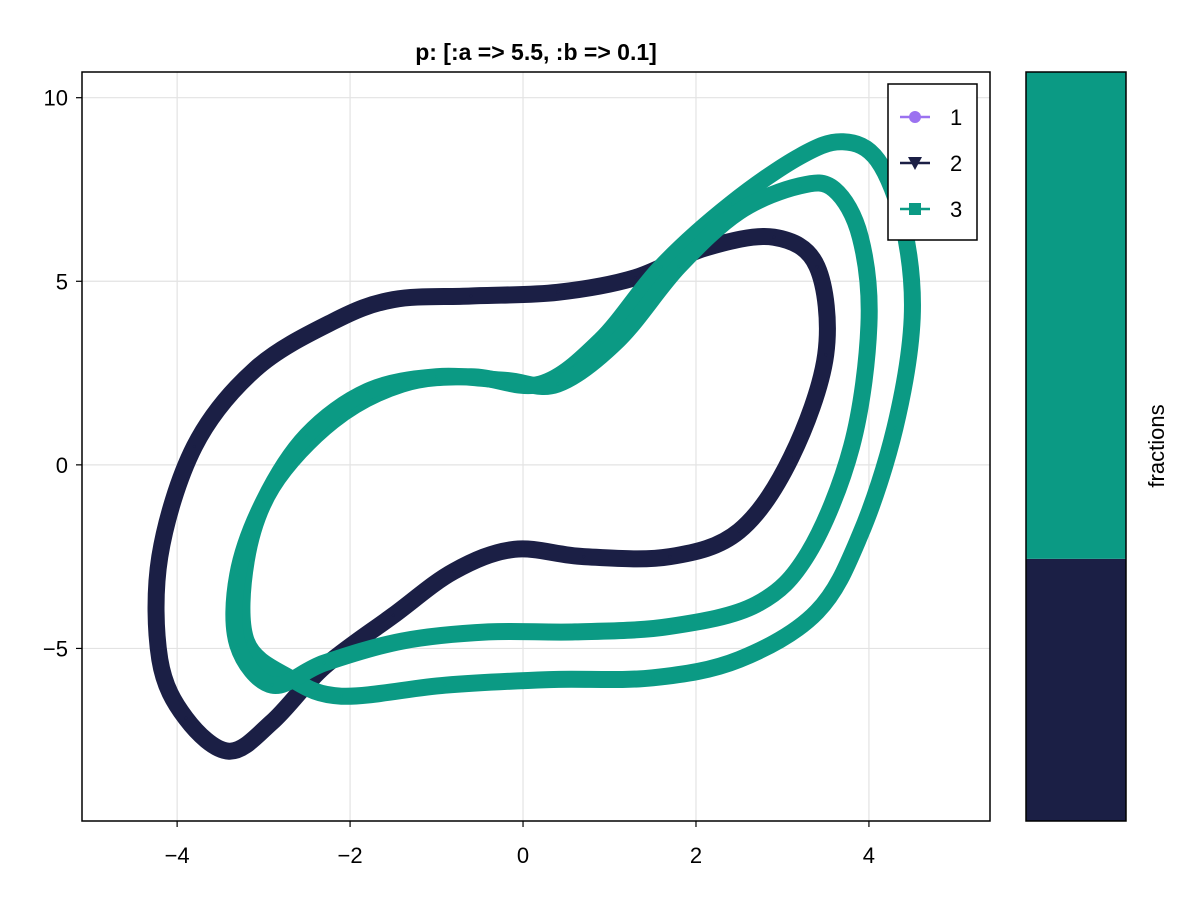 This screenshot has width=1200, height=905. I want to click on x-tick-label: 2, so click(696, 855).